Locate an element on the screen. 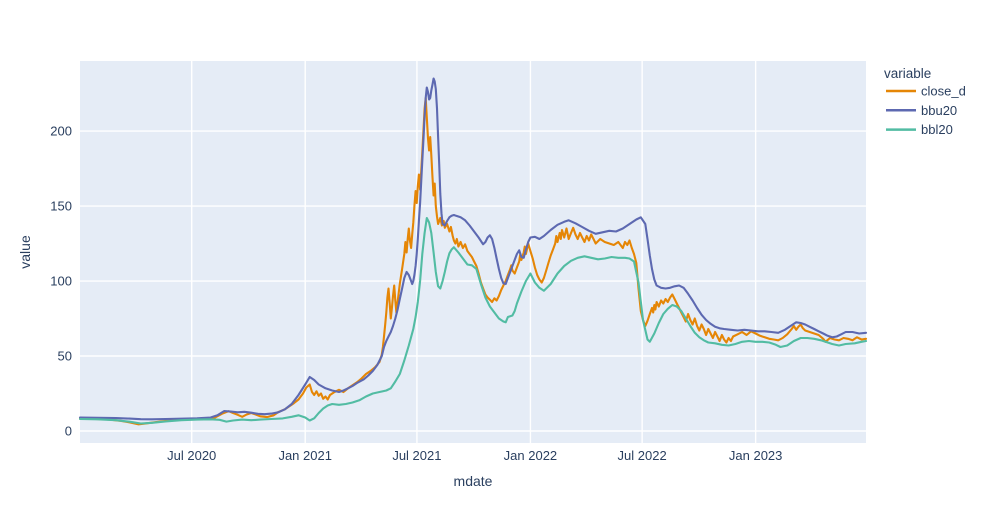  x-tick-label: Jul 2020 is located at coordinates (191, 455).